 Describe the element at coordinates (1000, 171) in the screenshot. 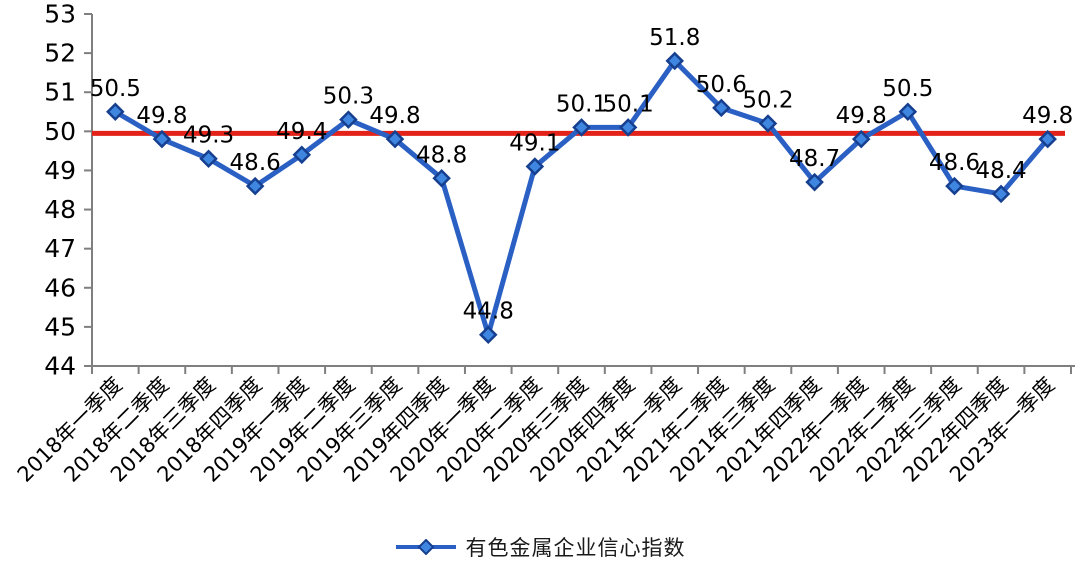

I see `data-point-label: 48.4` at that location.